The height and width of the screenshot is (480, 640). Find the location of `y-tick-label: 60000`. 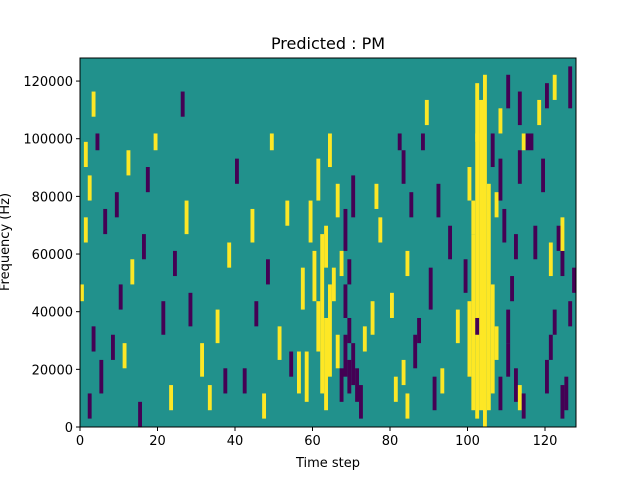

y-tick-label: 60000 is located at coordinates (52, 255).